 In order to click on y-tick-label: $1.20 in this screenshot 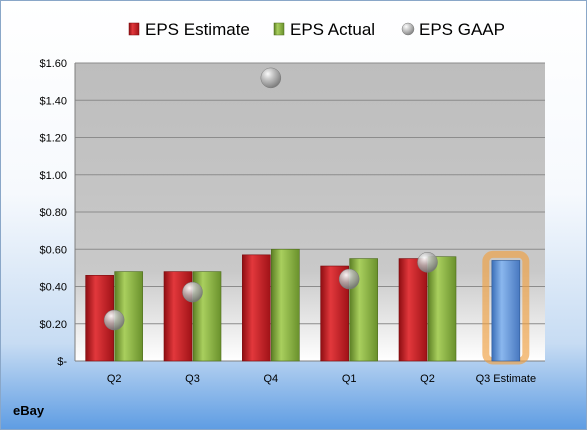, I will do `click(53, 139)`.